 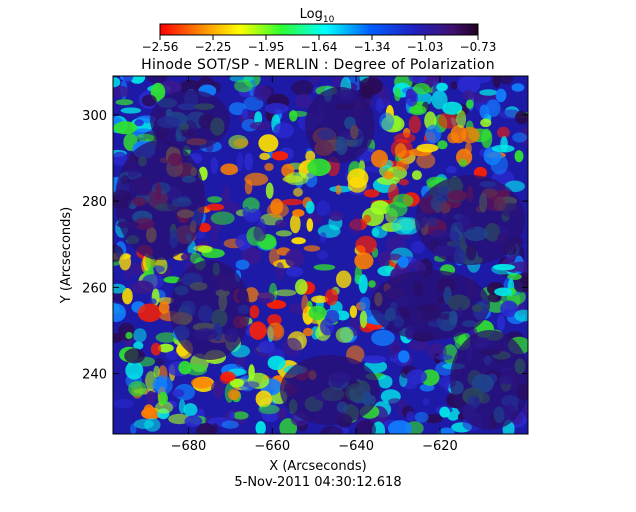 What do you see at coordinates (356, 446) in the screenshot?
I see `x-tick-label: −640` at bounding box center [356, 446].